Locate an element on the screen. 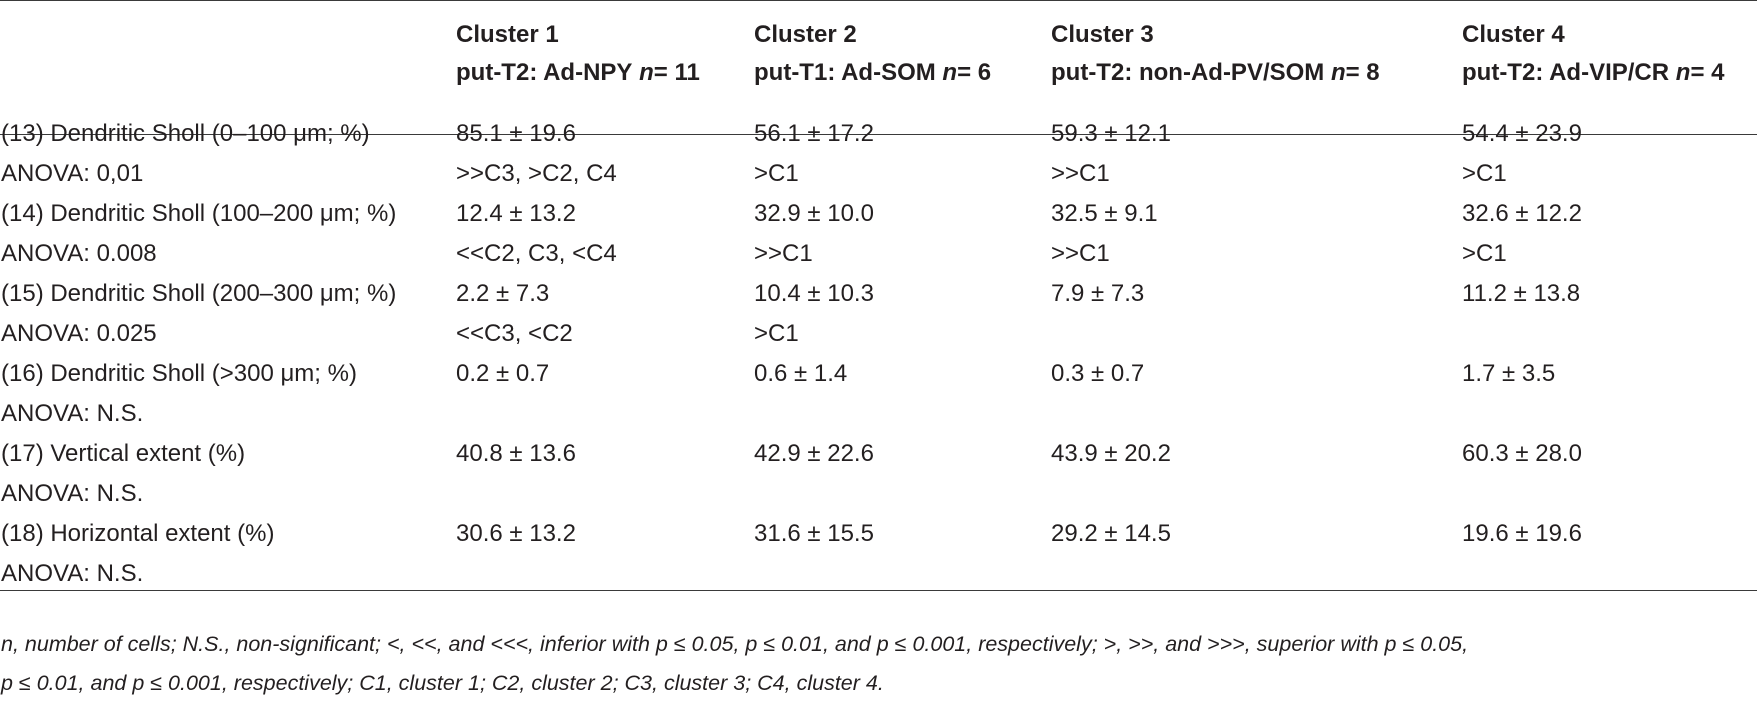  column-subtitle: put-T2: Ad-NPY n= 11 is located at coordinates (578, 72).